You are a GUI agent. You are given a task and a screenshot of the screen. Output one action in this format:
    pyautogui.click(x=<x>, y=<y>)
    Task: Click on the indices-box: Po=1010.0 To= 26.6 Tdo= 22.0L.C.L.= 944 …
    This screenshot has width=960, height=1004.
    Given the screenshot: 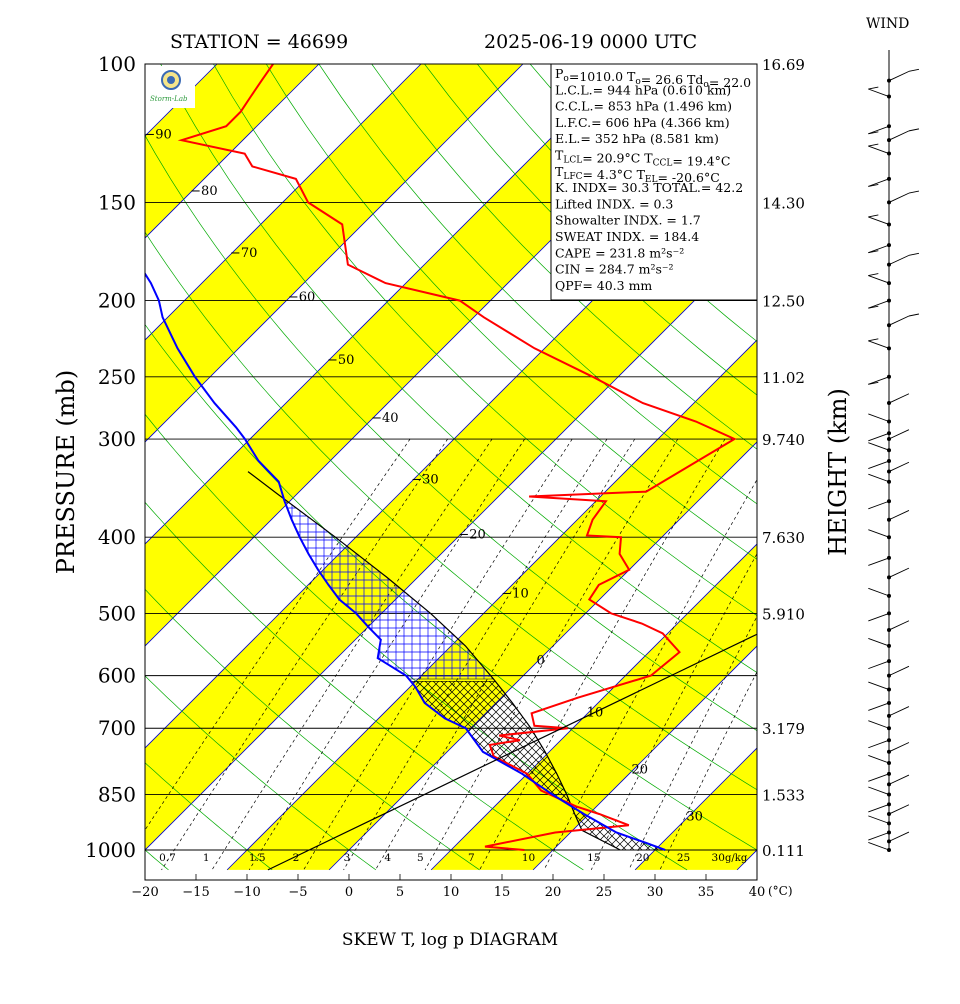 What is the action you would take?
    pyautogui.click(x=654, y=182)
    